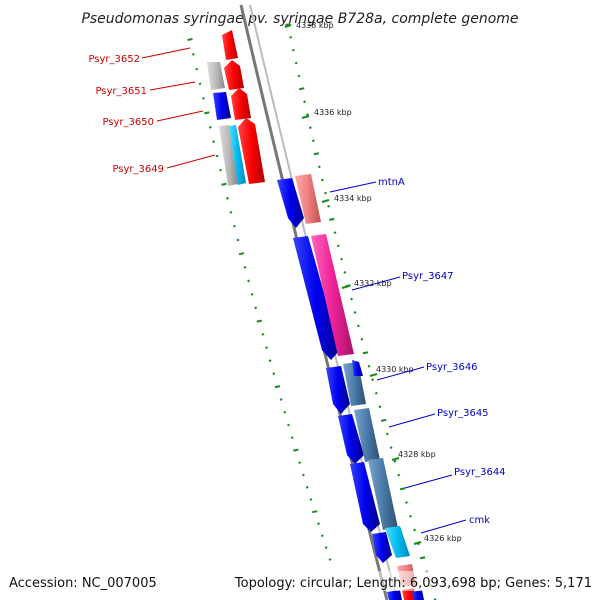  What do you see at coordinates (332, 295) in the screenshot?
I see `gene-arrow-pink` at bounding box center [332, 295].